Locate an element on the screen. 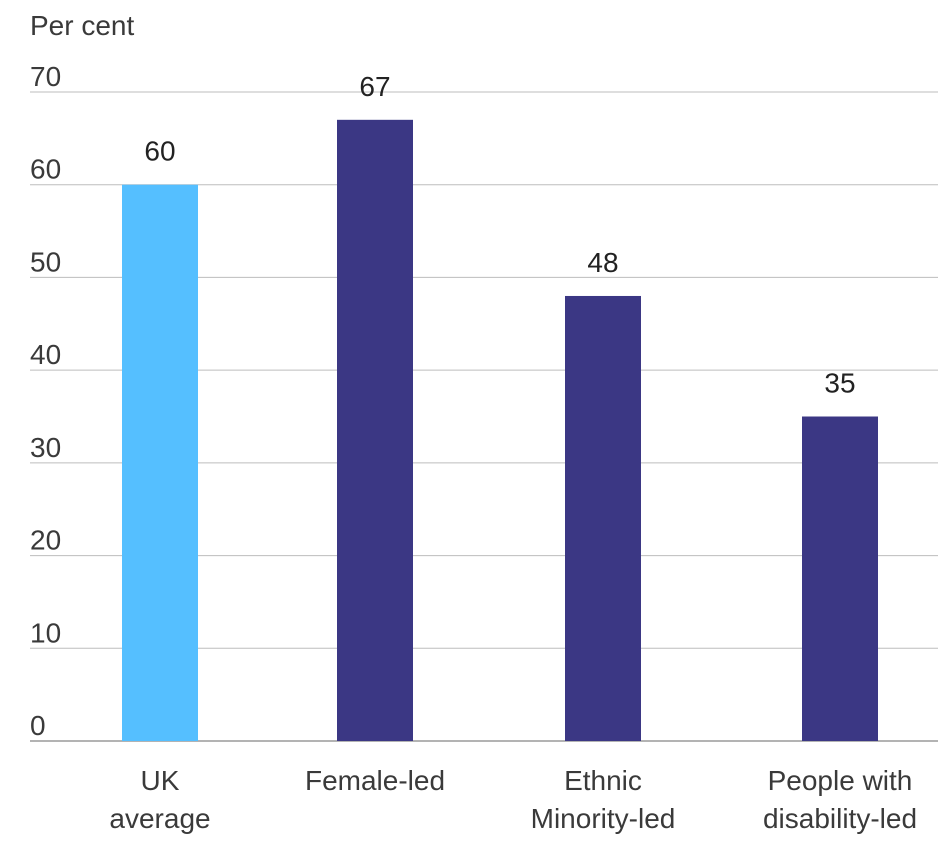 The height and width of the screenshot is (846, 948). y-tick-label: 50 is located at coordinates (45, 261).